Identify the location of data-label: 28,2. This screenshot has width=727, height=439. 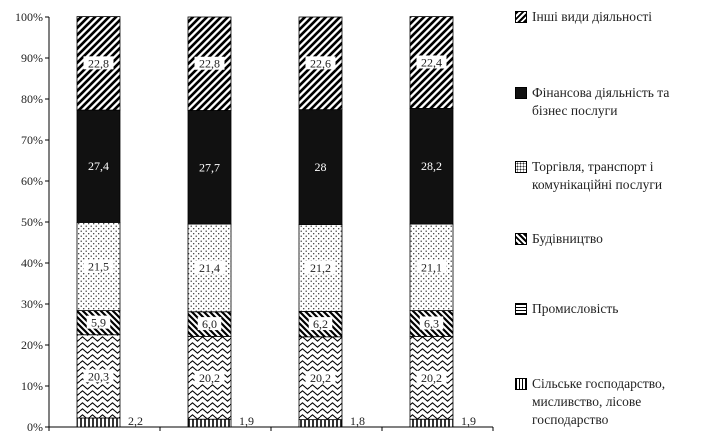
(431, 166).